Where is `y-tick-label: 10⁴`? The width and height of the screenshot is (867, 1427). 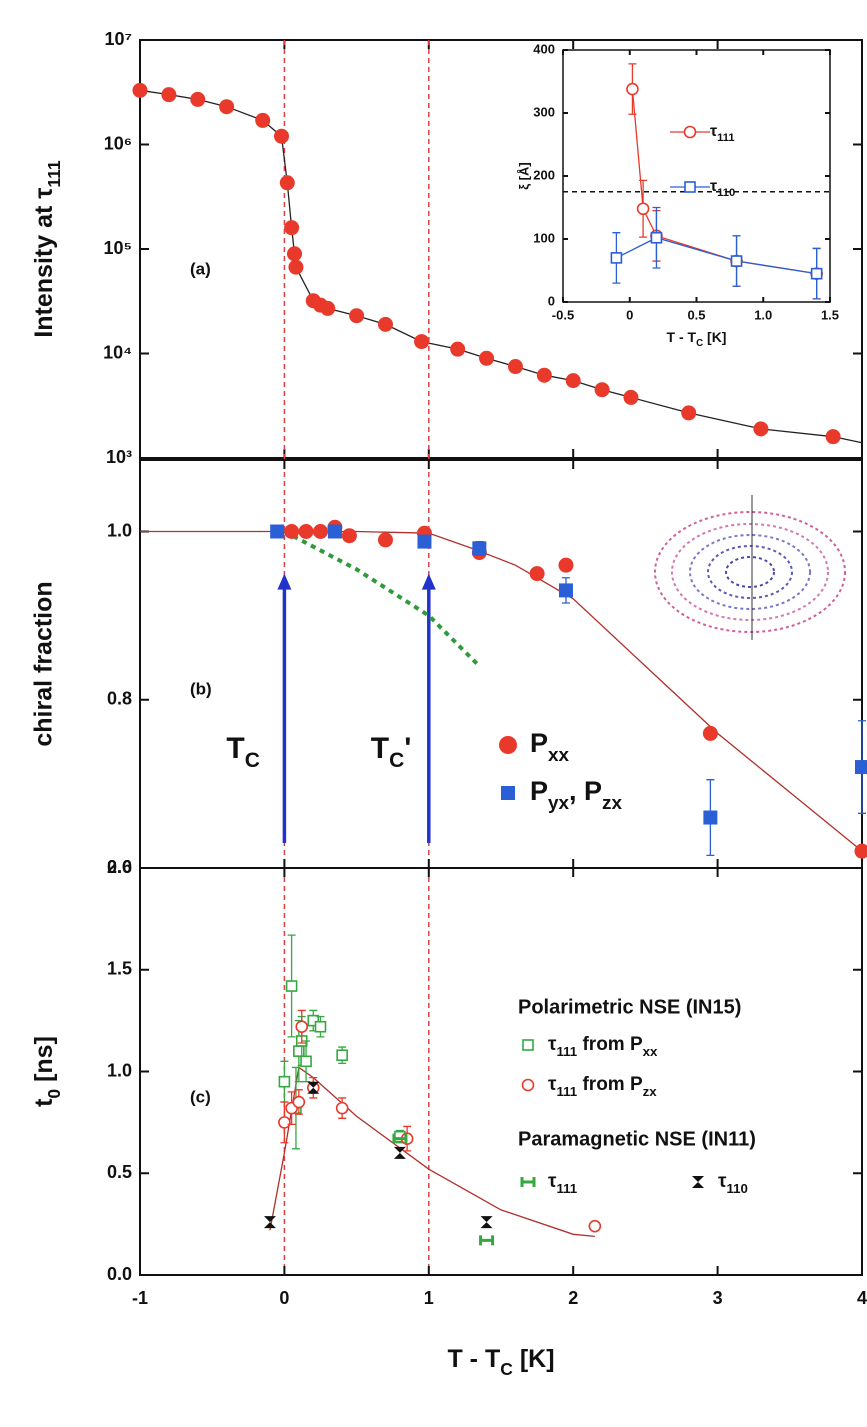 y-tick-label: 10⁴ is located at coordinates (117, 352).